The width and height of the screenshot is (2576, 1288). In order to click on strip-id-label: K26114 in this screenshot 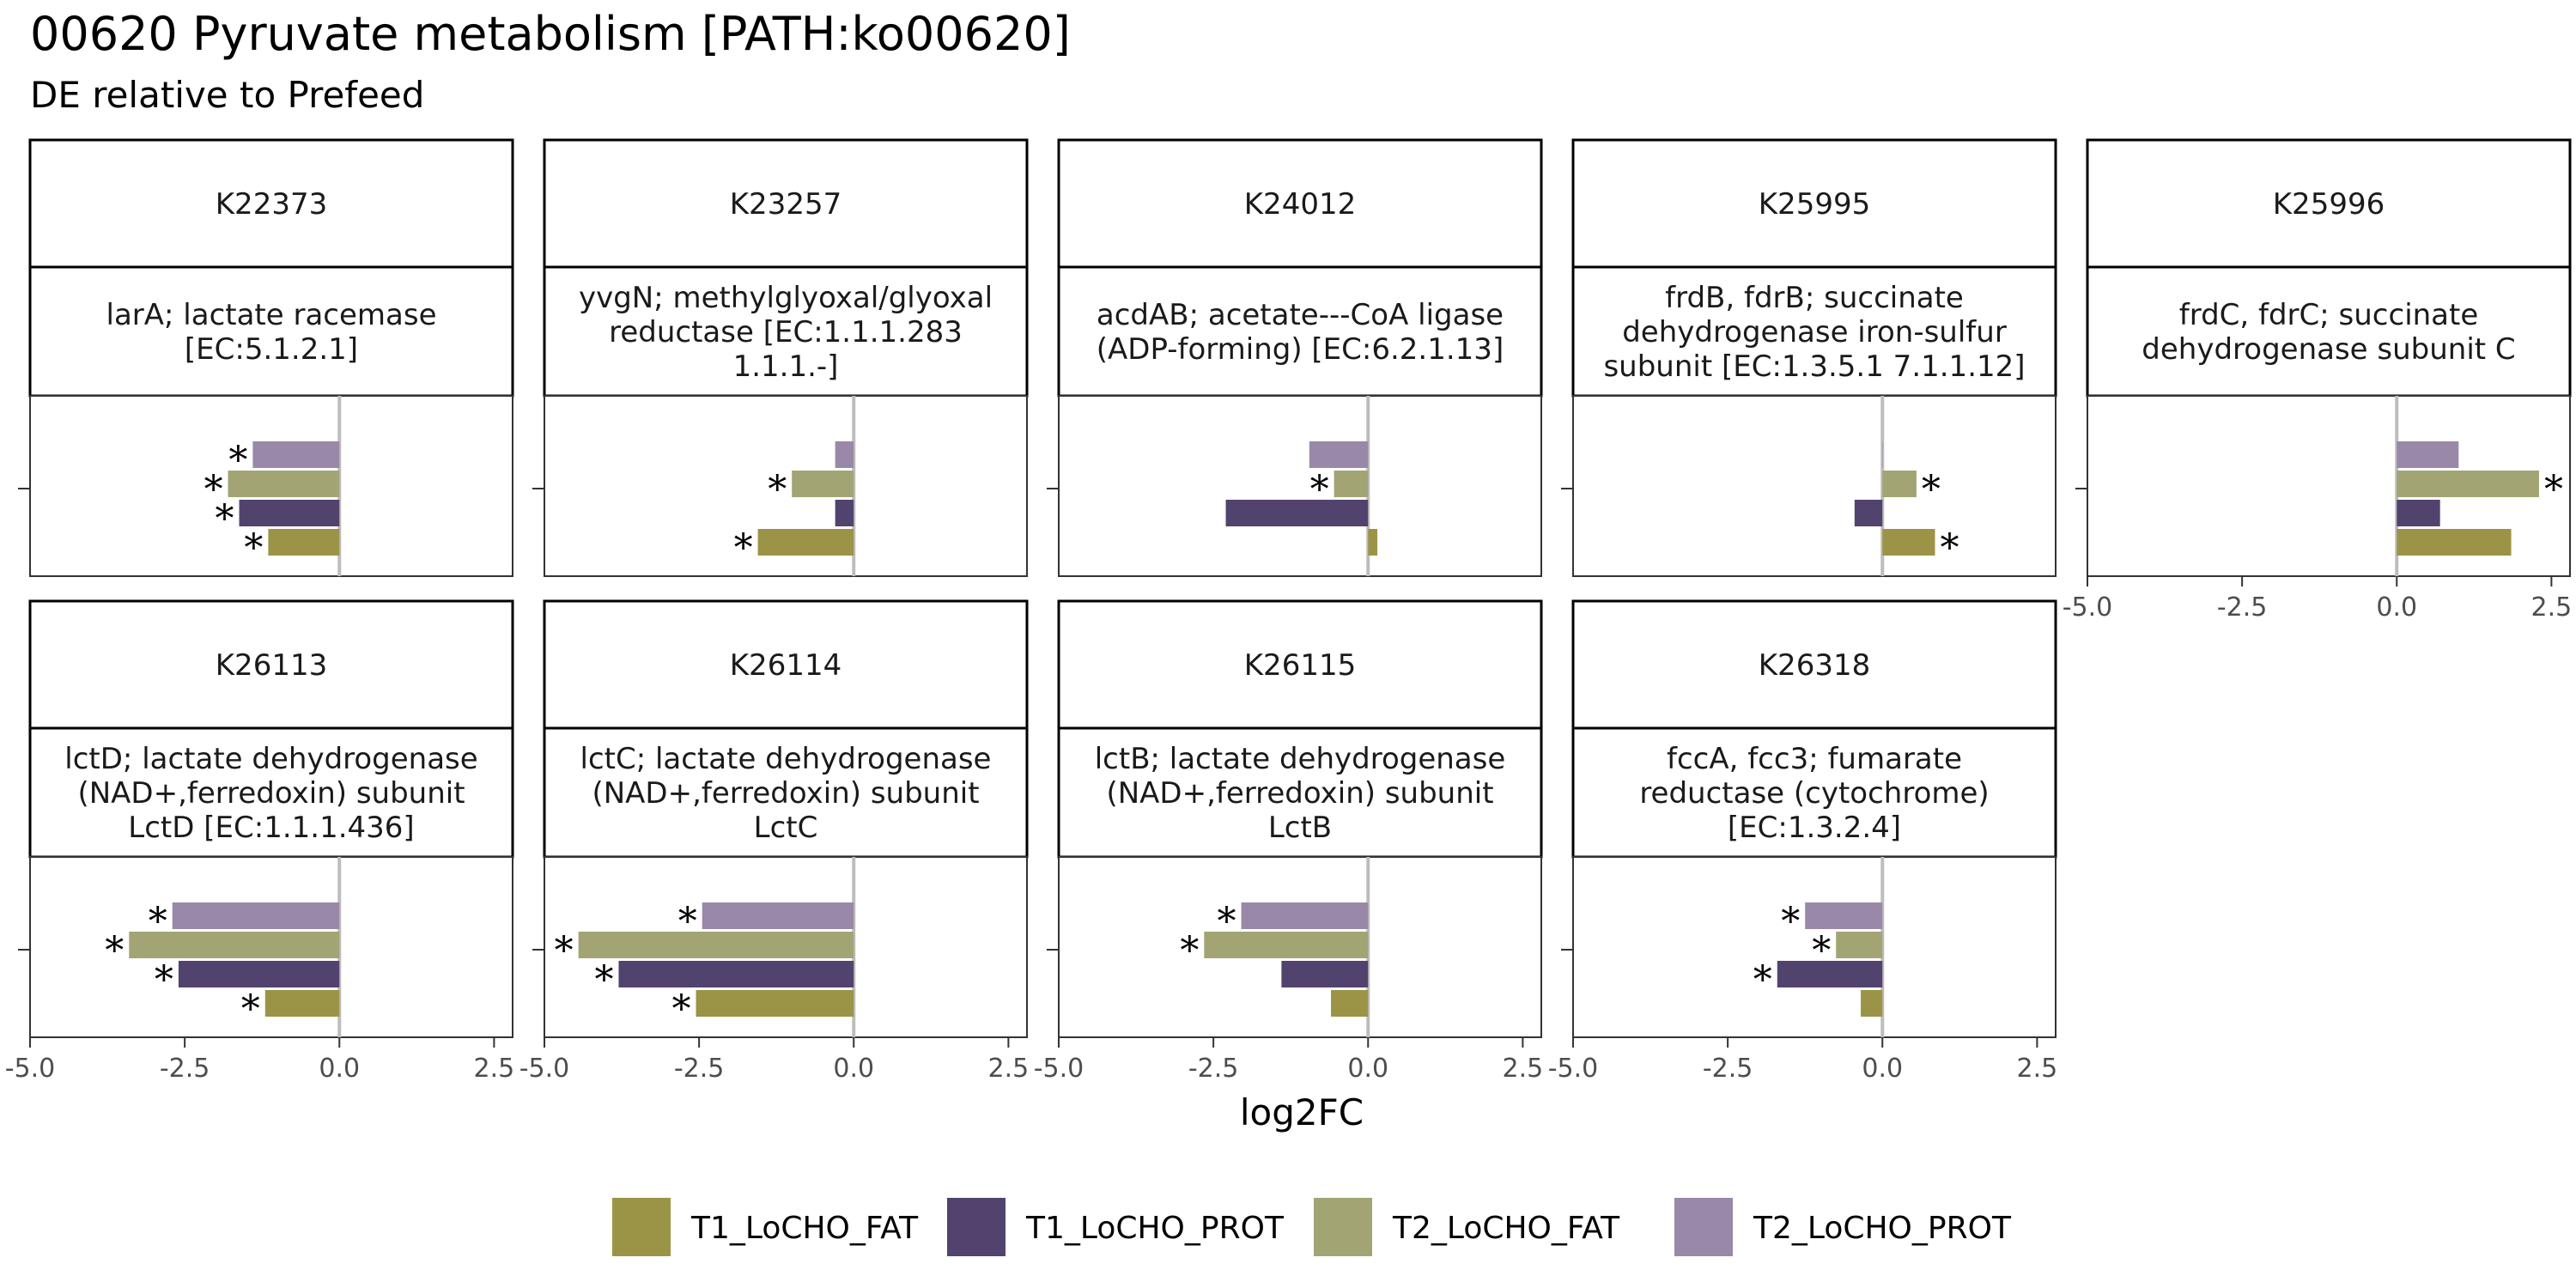, I will do `click(786, 665)`.